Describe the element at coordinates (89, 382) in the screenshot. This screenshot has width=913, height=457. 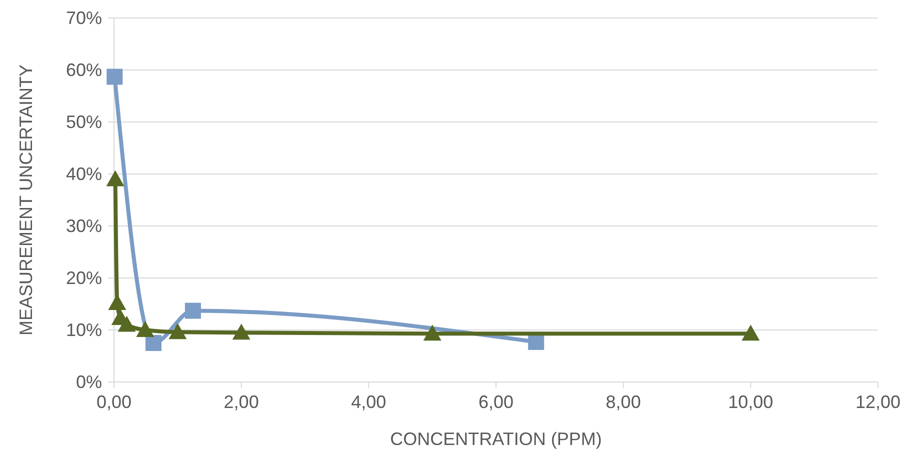
I see `y-tick-label: 0%` at that location.